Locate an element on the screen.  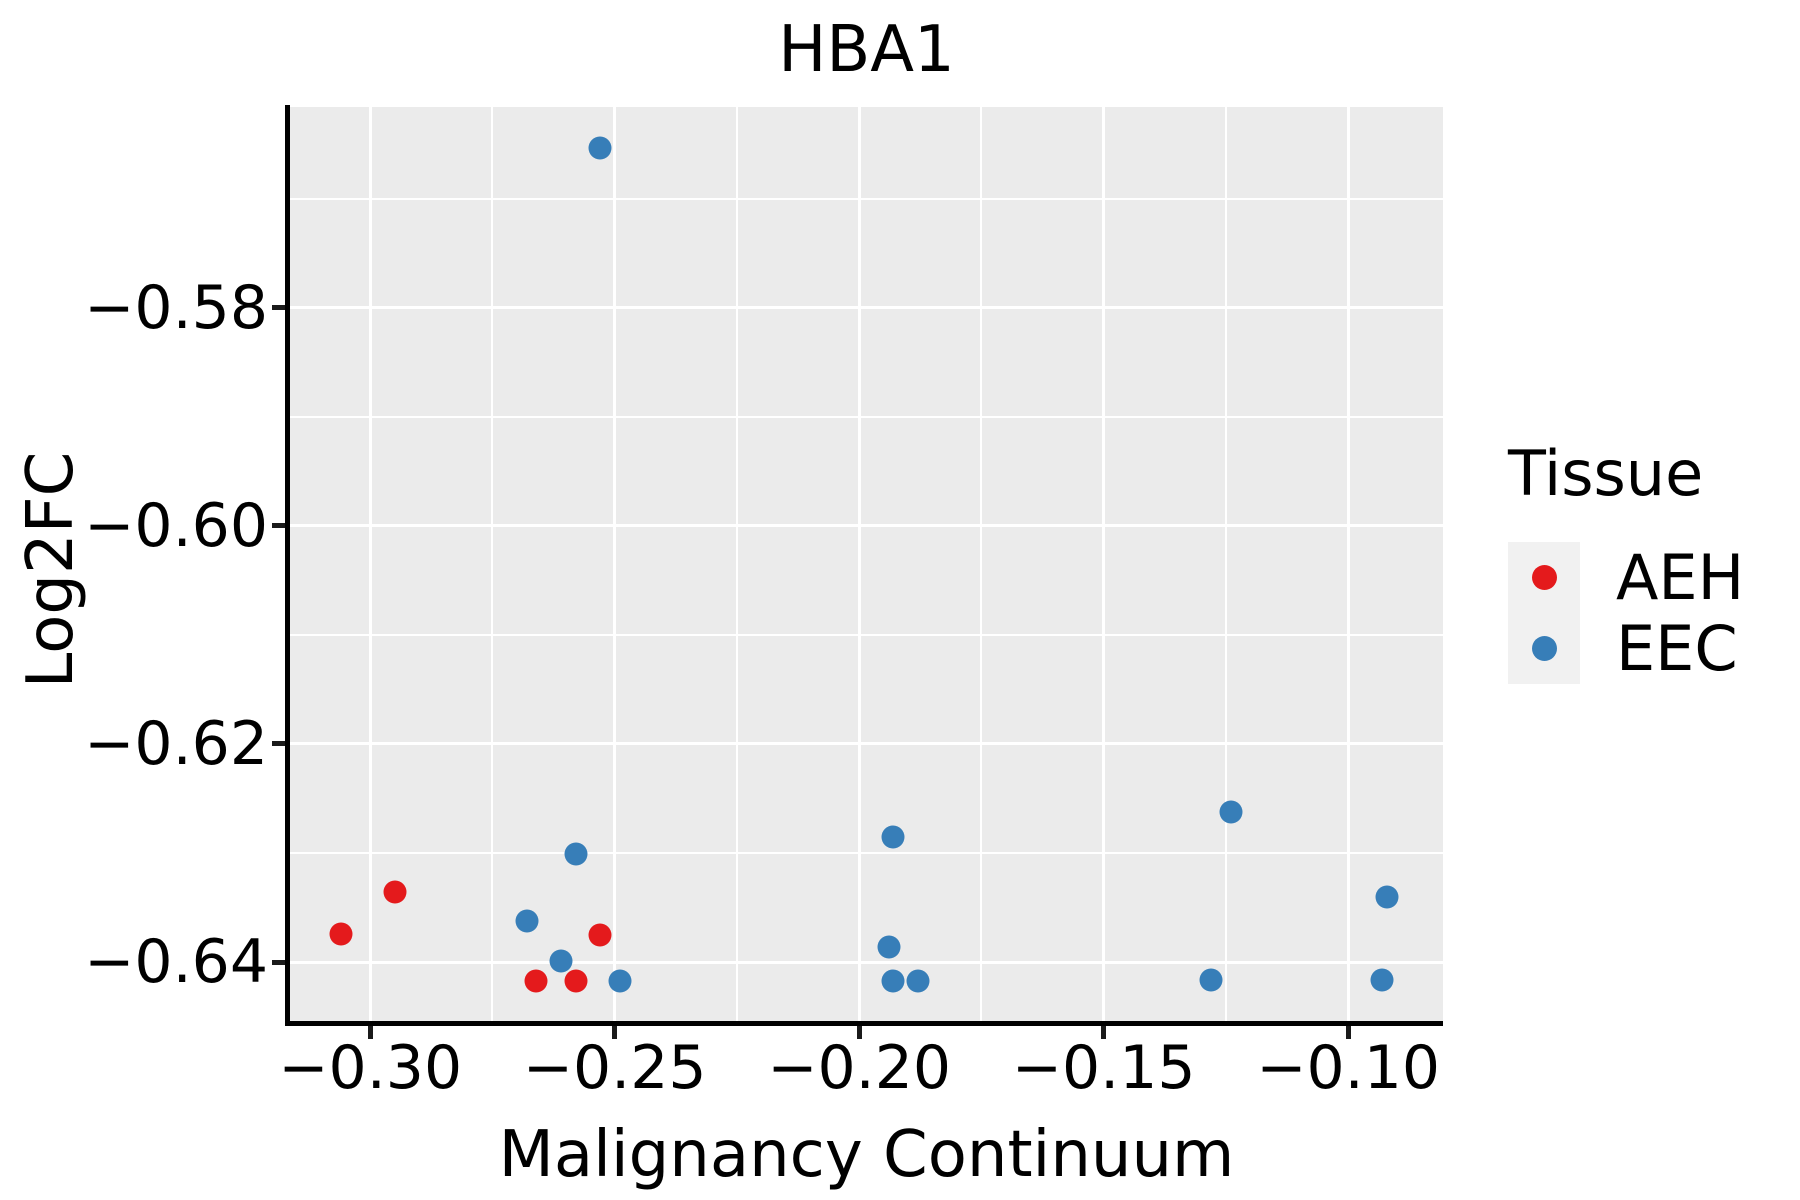
y-tick-label: −0.58 is located at coordinates (176, 307).